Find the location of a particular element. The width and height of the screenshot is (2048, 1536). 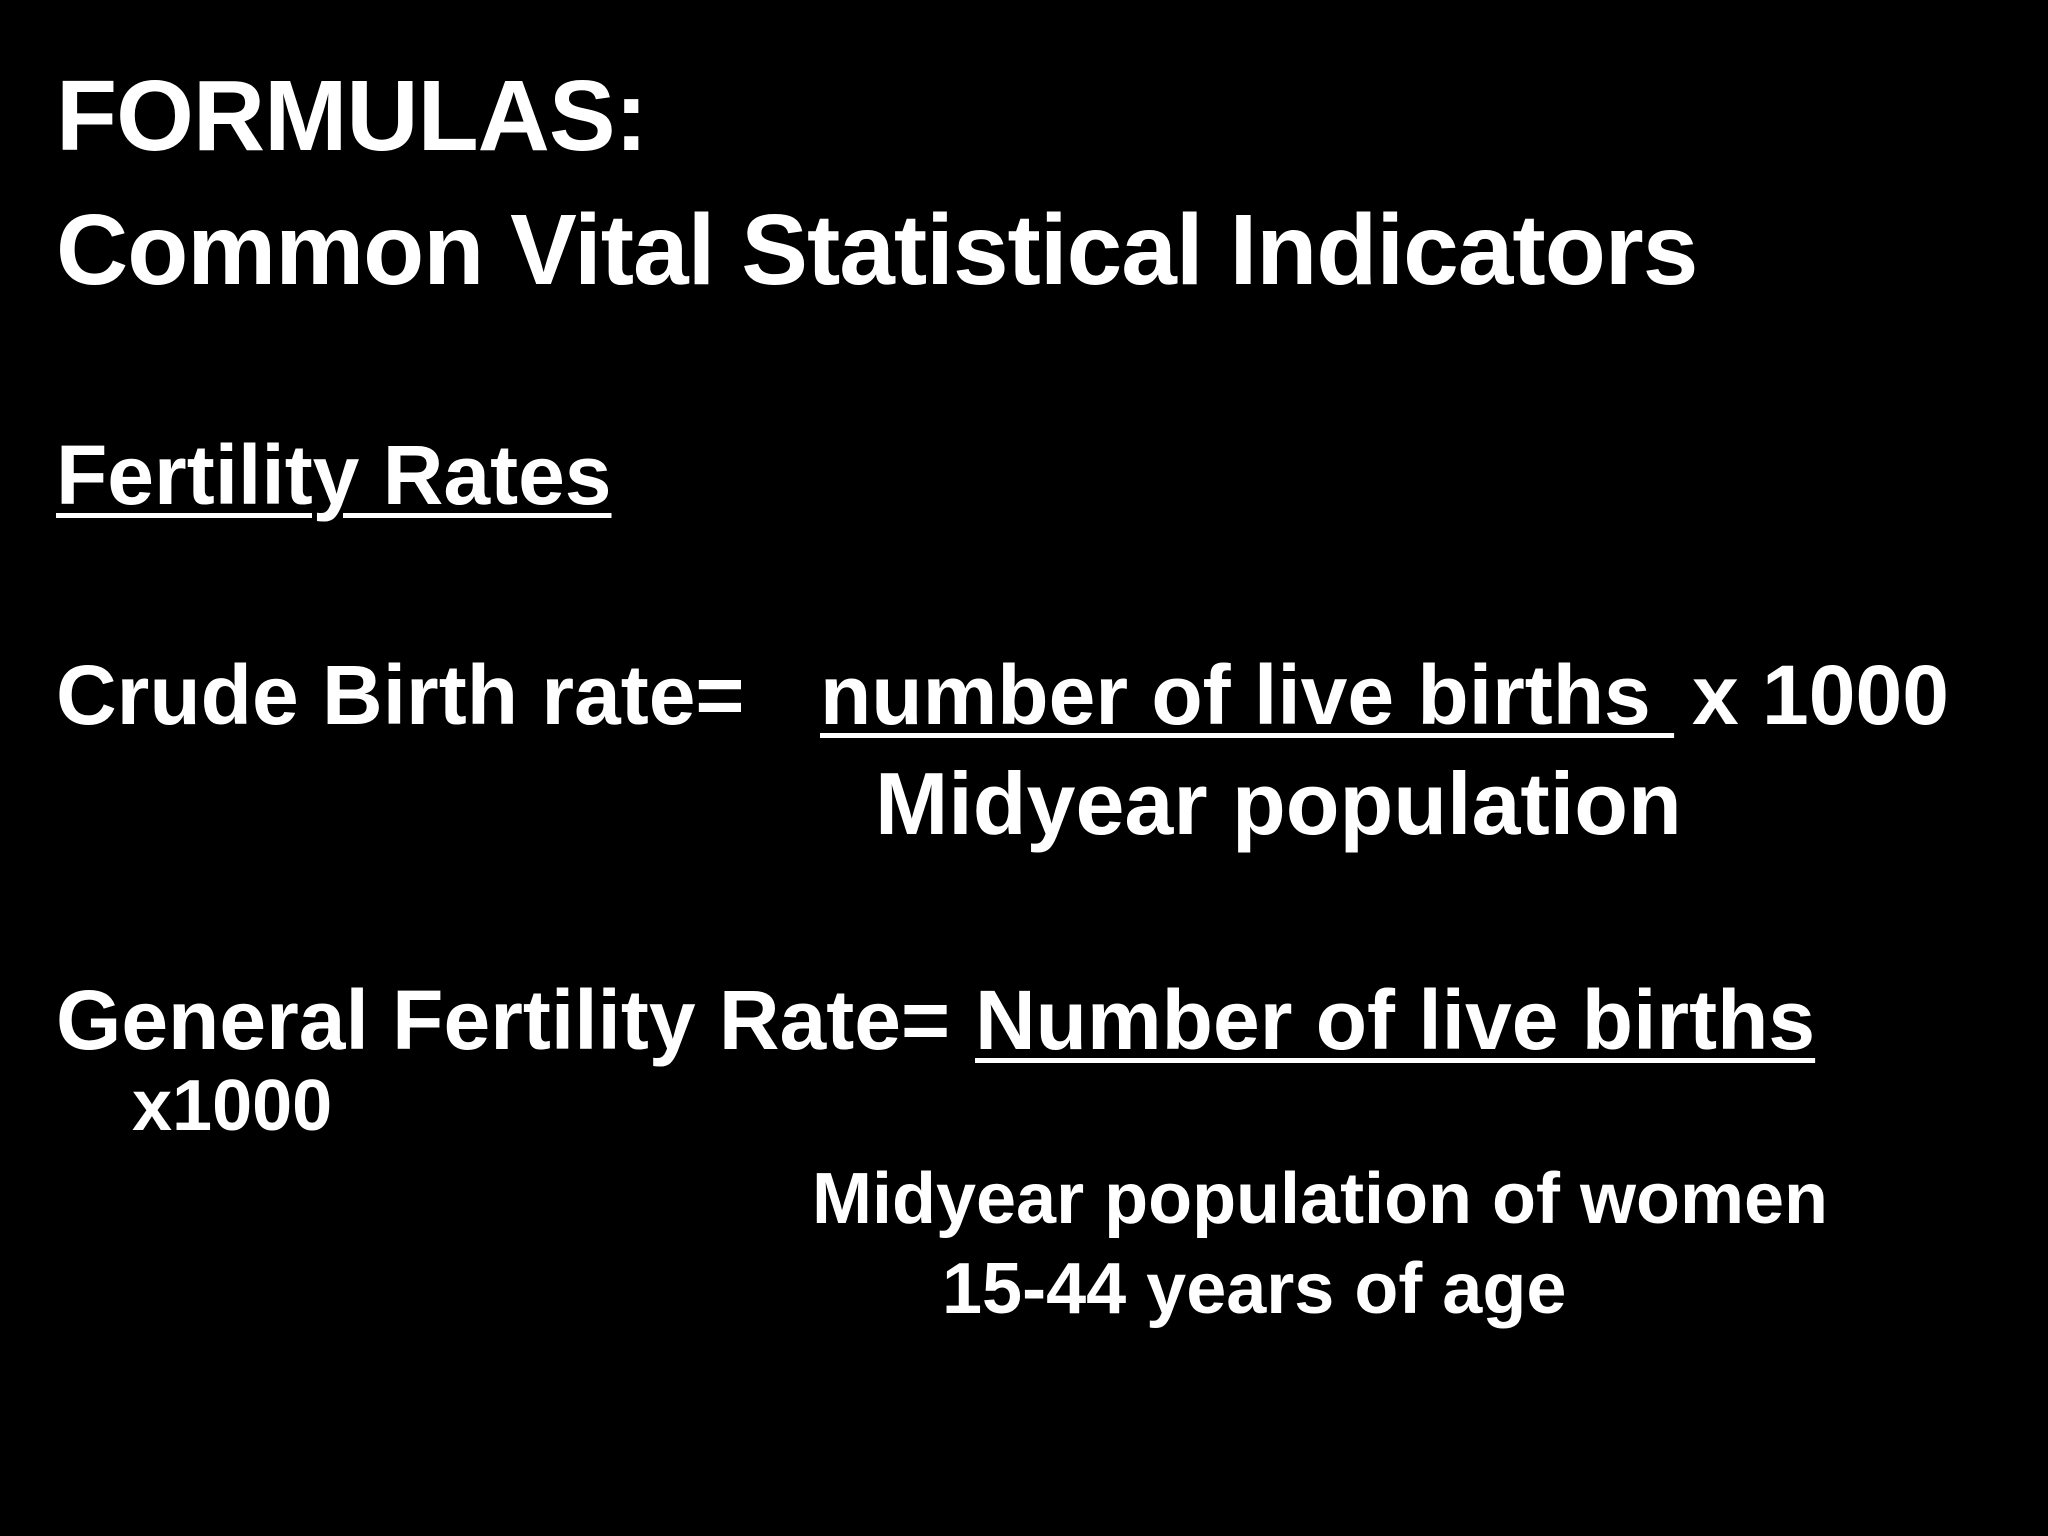

general-fertility-rate-multiplier: x1000 is located at coordinates (232, 1106).